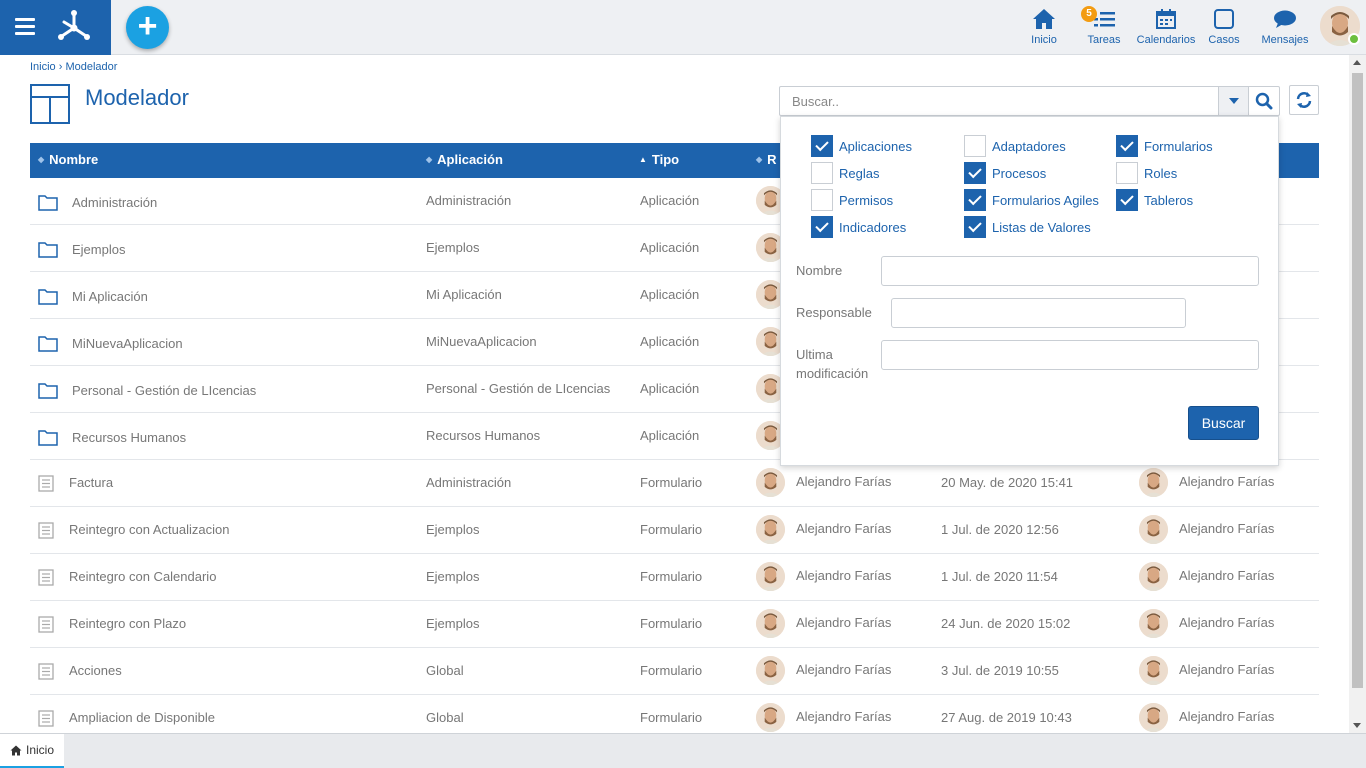  I want to click on search-button, so click(1264, 101).